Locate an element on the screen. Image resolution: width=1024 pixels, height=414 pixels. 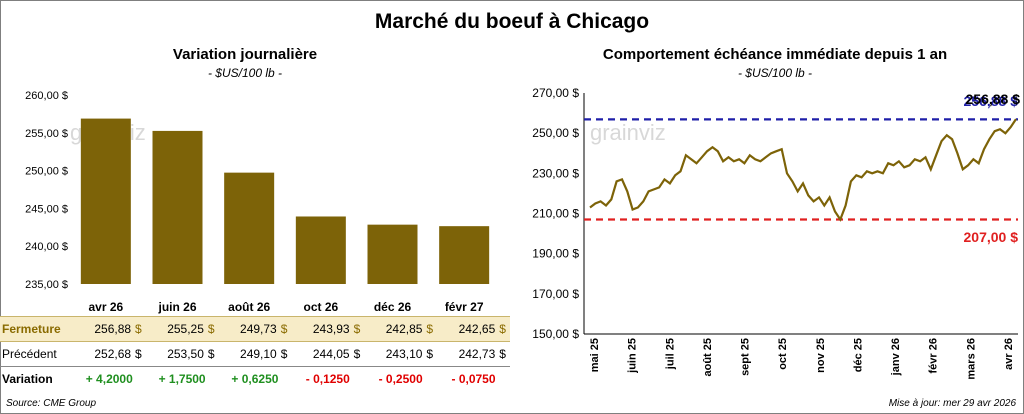
previous-value: 243,10 is located at coordinates (394, 354).